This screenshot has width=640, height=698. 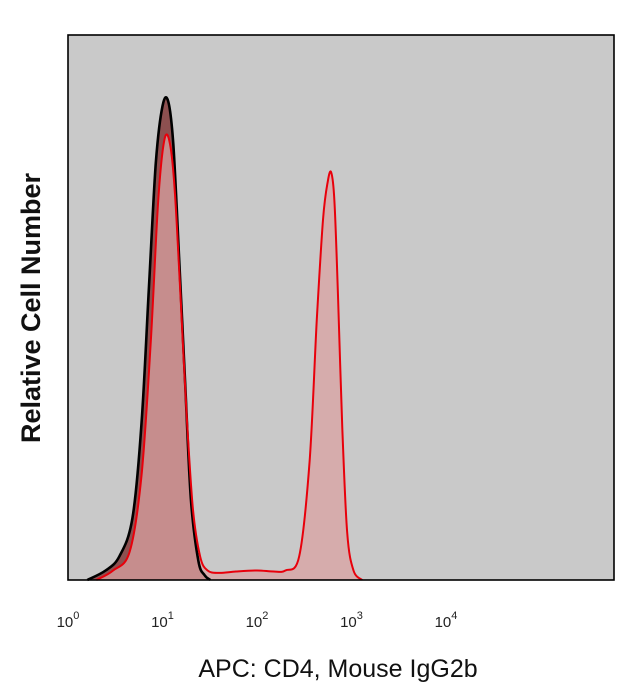 I want to click on y-axis-label: Relative Cell Number, so click(x=31, y=307).